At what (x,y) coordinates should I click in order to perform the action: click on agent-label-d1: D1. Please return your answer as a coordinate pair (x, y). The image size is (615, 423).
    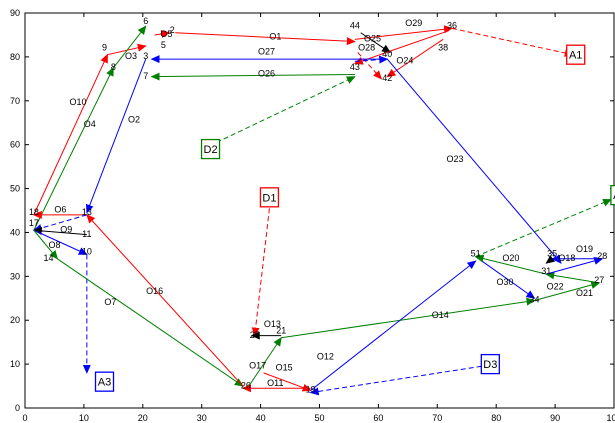
    Looking at the image, I should click on (269, 198).